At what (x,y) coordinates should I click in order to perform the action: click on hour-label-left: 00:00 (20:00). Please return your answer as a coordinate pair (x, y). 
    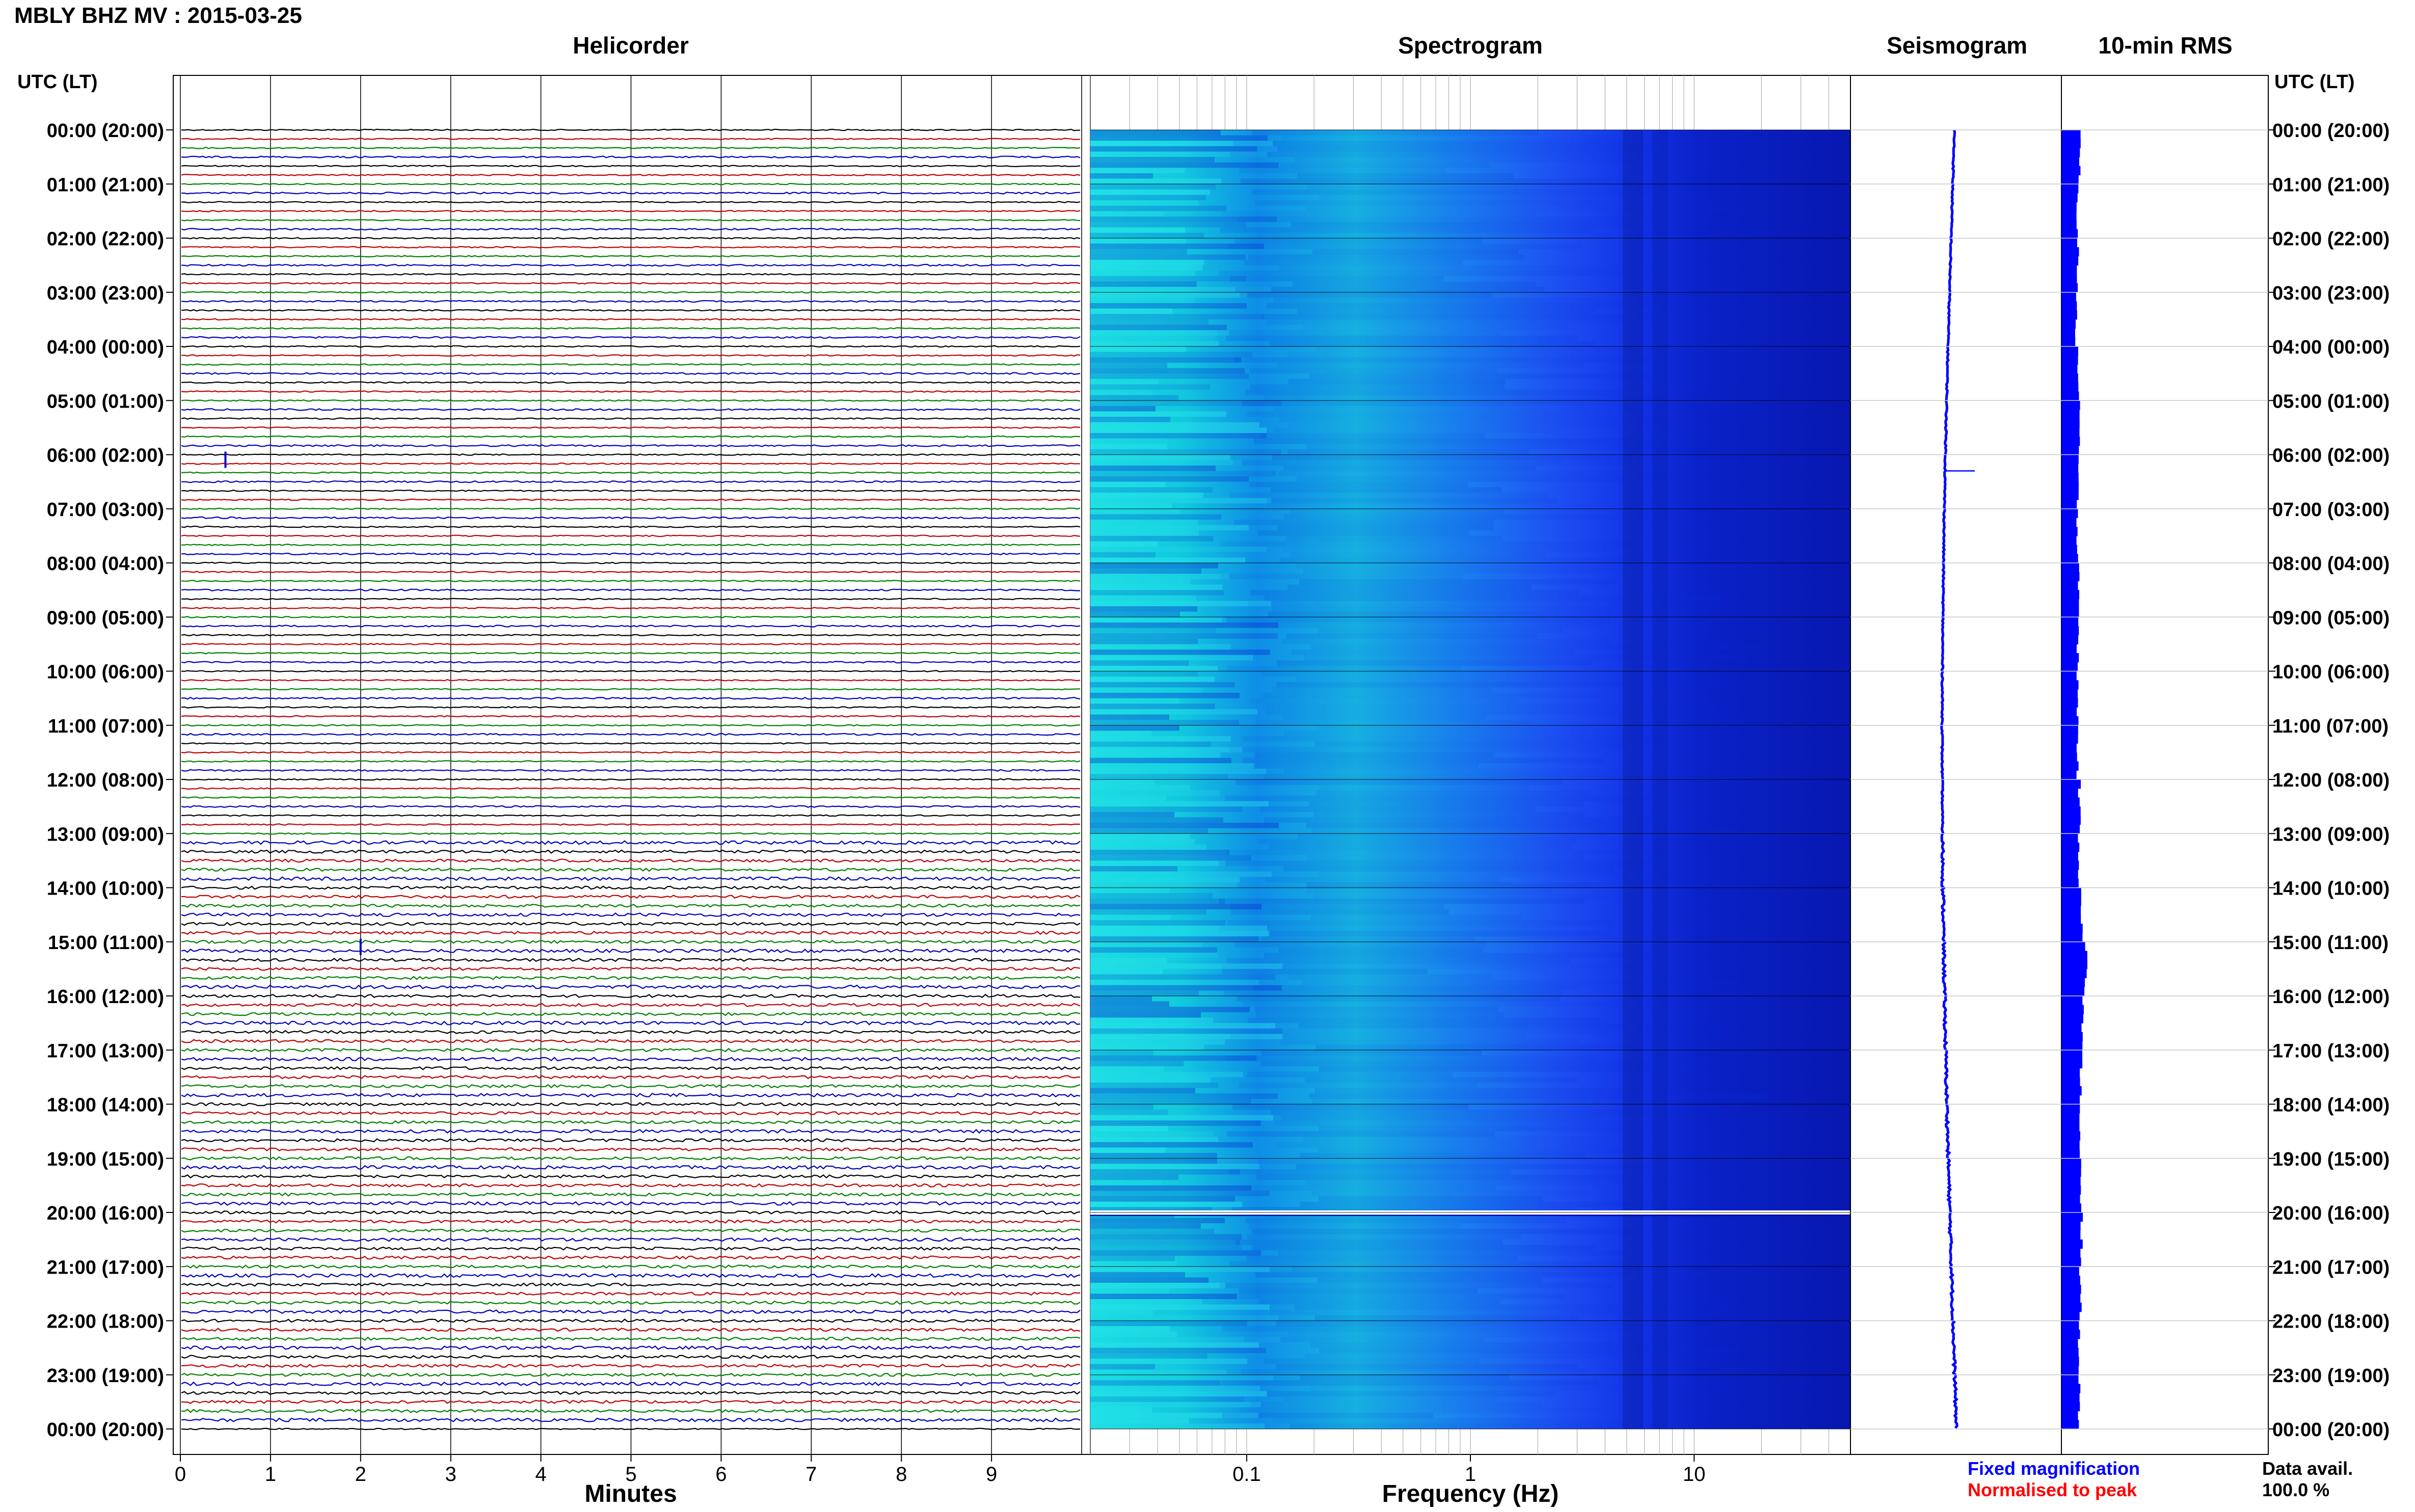
    Looking at the image, I should click on (106, 131).